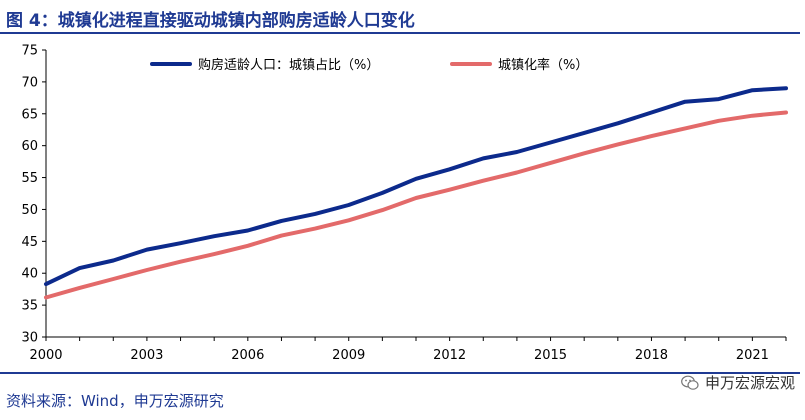 Image resolution: width=805 pixels, height=420 pixels. I want to click on y-tick-label: 50, so click(29, 210).